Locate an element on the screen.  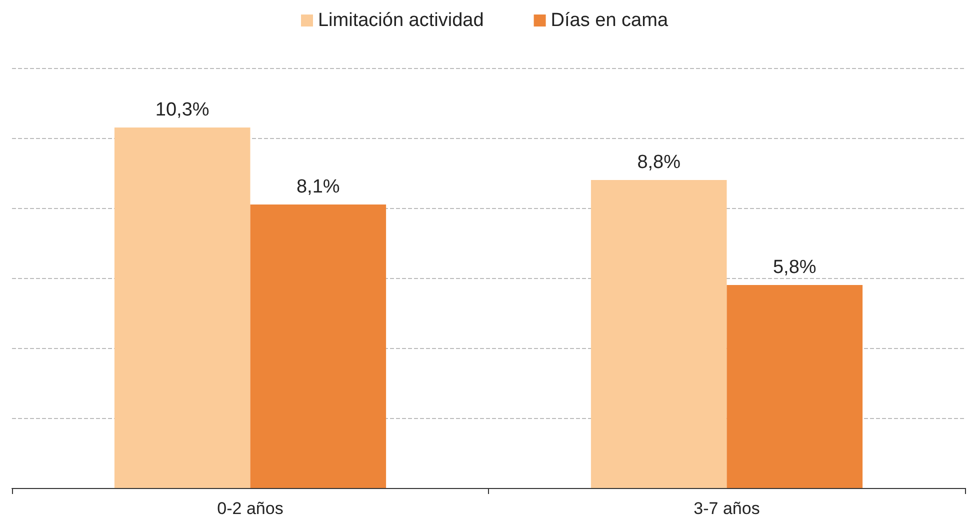
data-label: 8,1% is located at coordinates (318, 187).